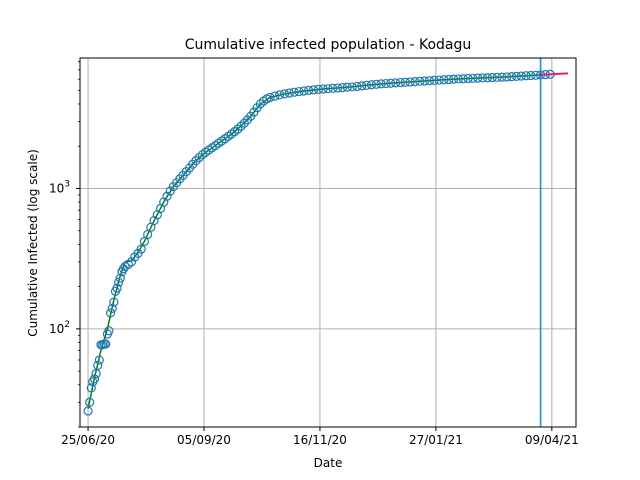 Image resolution: width=640 pixels, height=480 pixels. I want to click on x-axis: 25/06/20 05/09/20 16/11/20 27/01/21 09/04/21, so click(320, 437).